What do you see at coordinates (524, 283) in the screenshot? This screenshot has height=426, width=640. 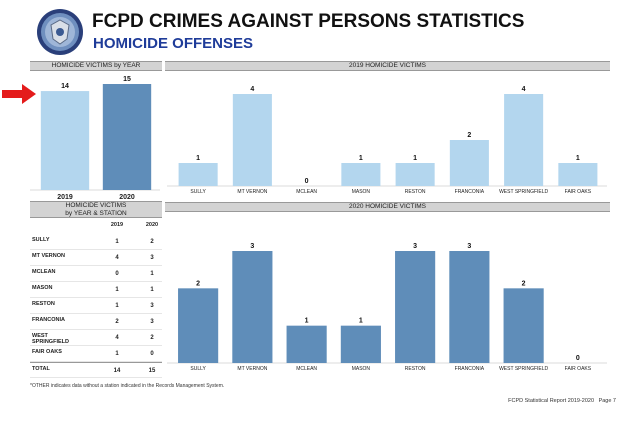 I see `data-label-west-springfield: 2` at bounding box center [524, 283].